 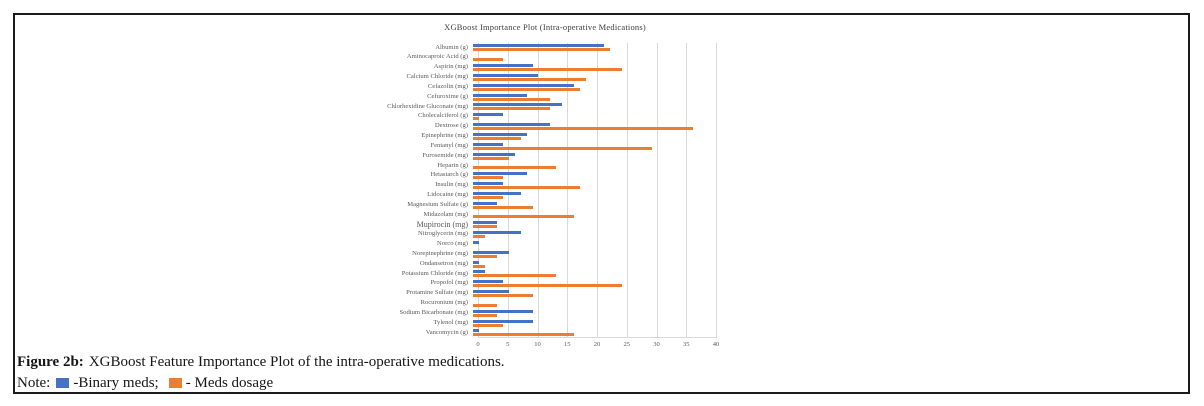 What do you see at coordinates (444, 136) in the screenshot?
I see `category-label: Epinephrine (mg)` at bounding box center [444, 136].